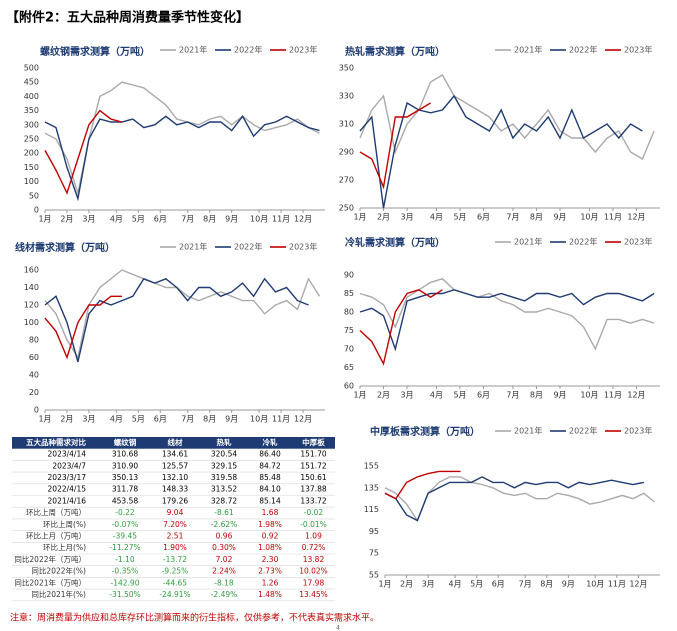 The image size is (677, 631). Describe the element at coordinates (313, 465) in the screenshot. I see `table-cell: 151.72` at that location.